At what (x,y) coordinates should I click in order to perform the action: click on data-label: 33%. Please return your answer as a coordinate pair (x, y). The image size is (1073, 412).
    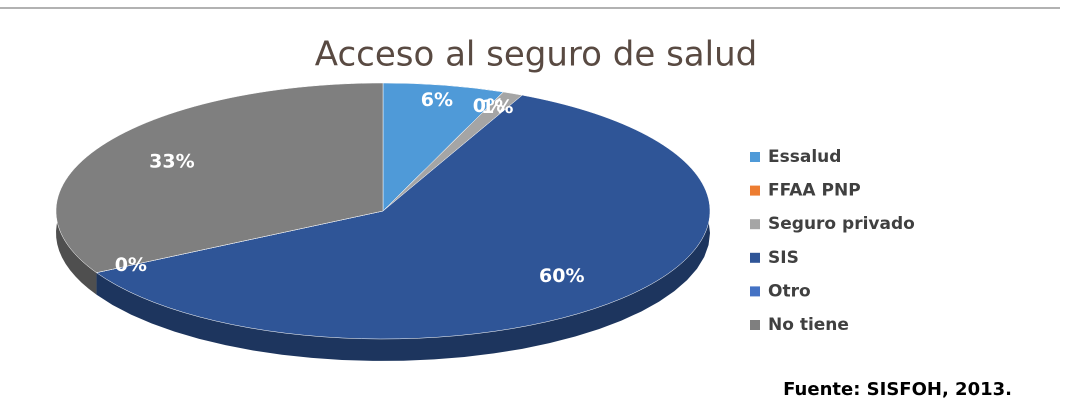
    Looking at the image, I should click on (171, 162).